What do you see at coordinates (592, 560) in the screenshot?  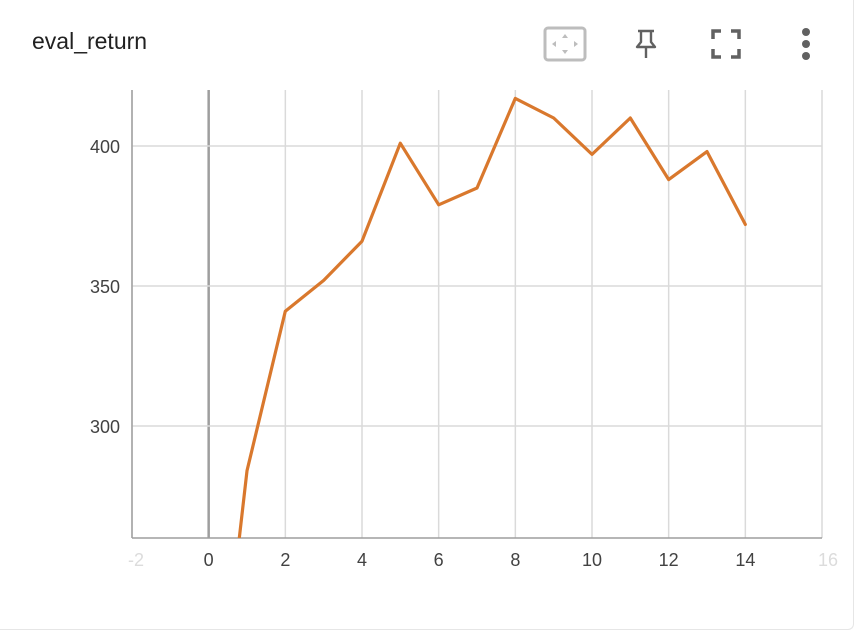 I see `x-tick-label: 10` at bounding box center [592, 560].